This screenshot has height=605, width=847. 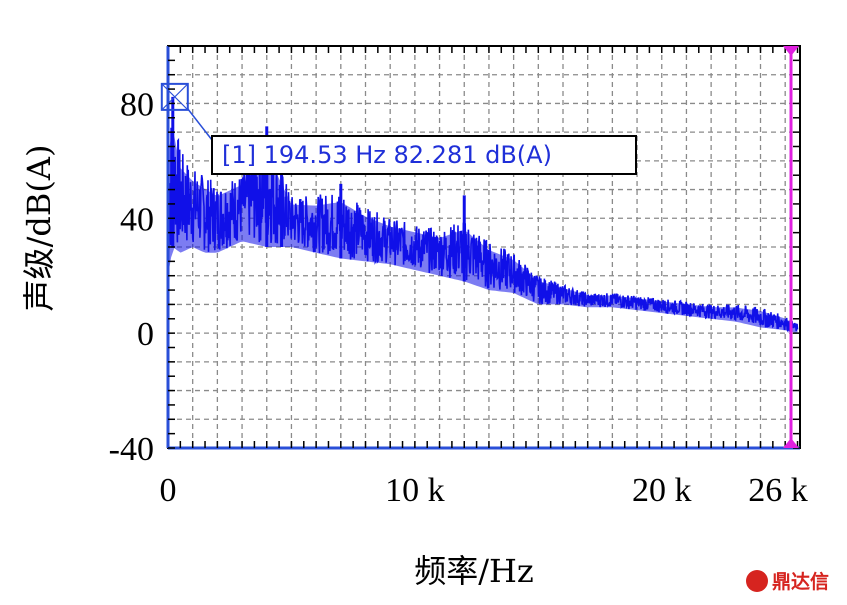 I want to click on x-tick-label: 10 k, so click(x=415, y=490).